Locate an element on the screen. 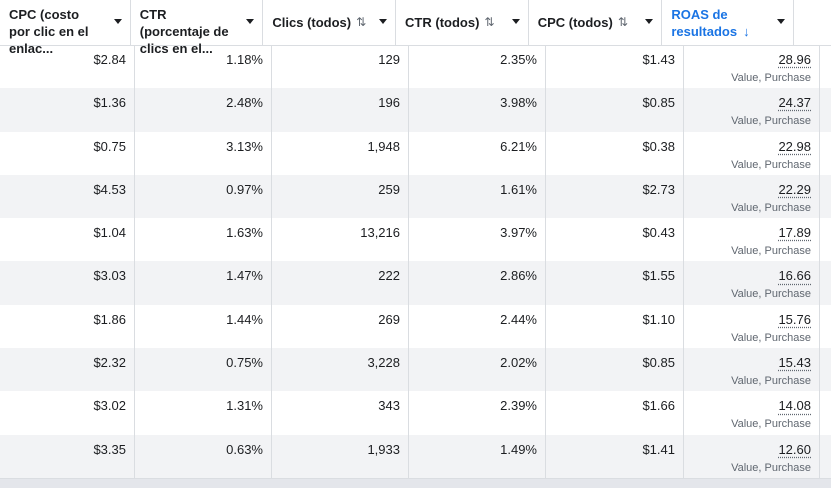 The height and width of the screenshot is (488, 831). column-header-cpc-all: CPC (todos) ⇅ is located at coordinates (596, 22).